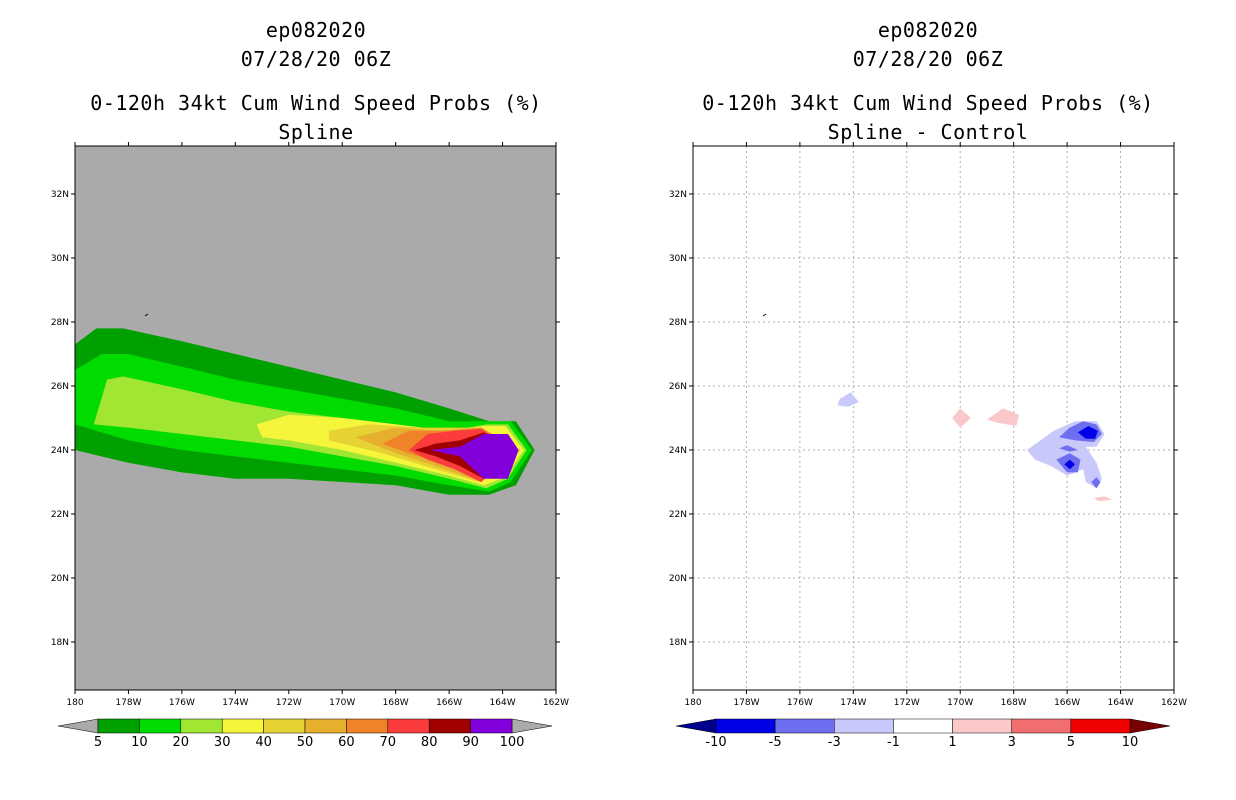 The height and width of the screenshot is (800, 1236). I want to click on left-x-tick-label: 172W, so click(289, 703).